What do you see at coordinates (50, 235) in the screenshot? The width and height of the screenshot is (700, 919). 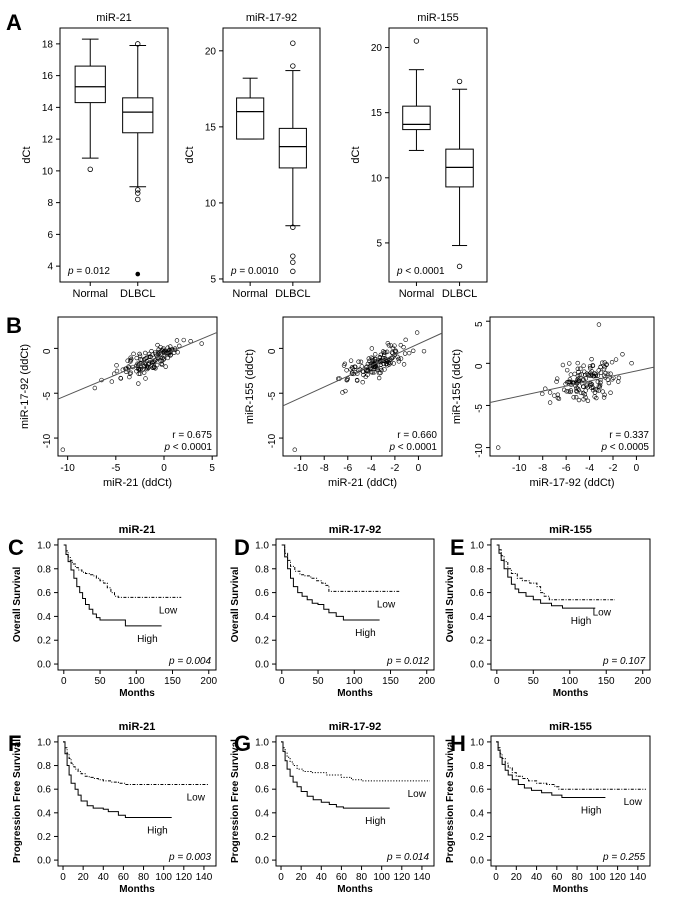 I see `y-tick-label: 6` at bounding box center [50, 235].